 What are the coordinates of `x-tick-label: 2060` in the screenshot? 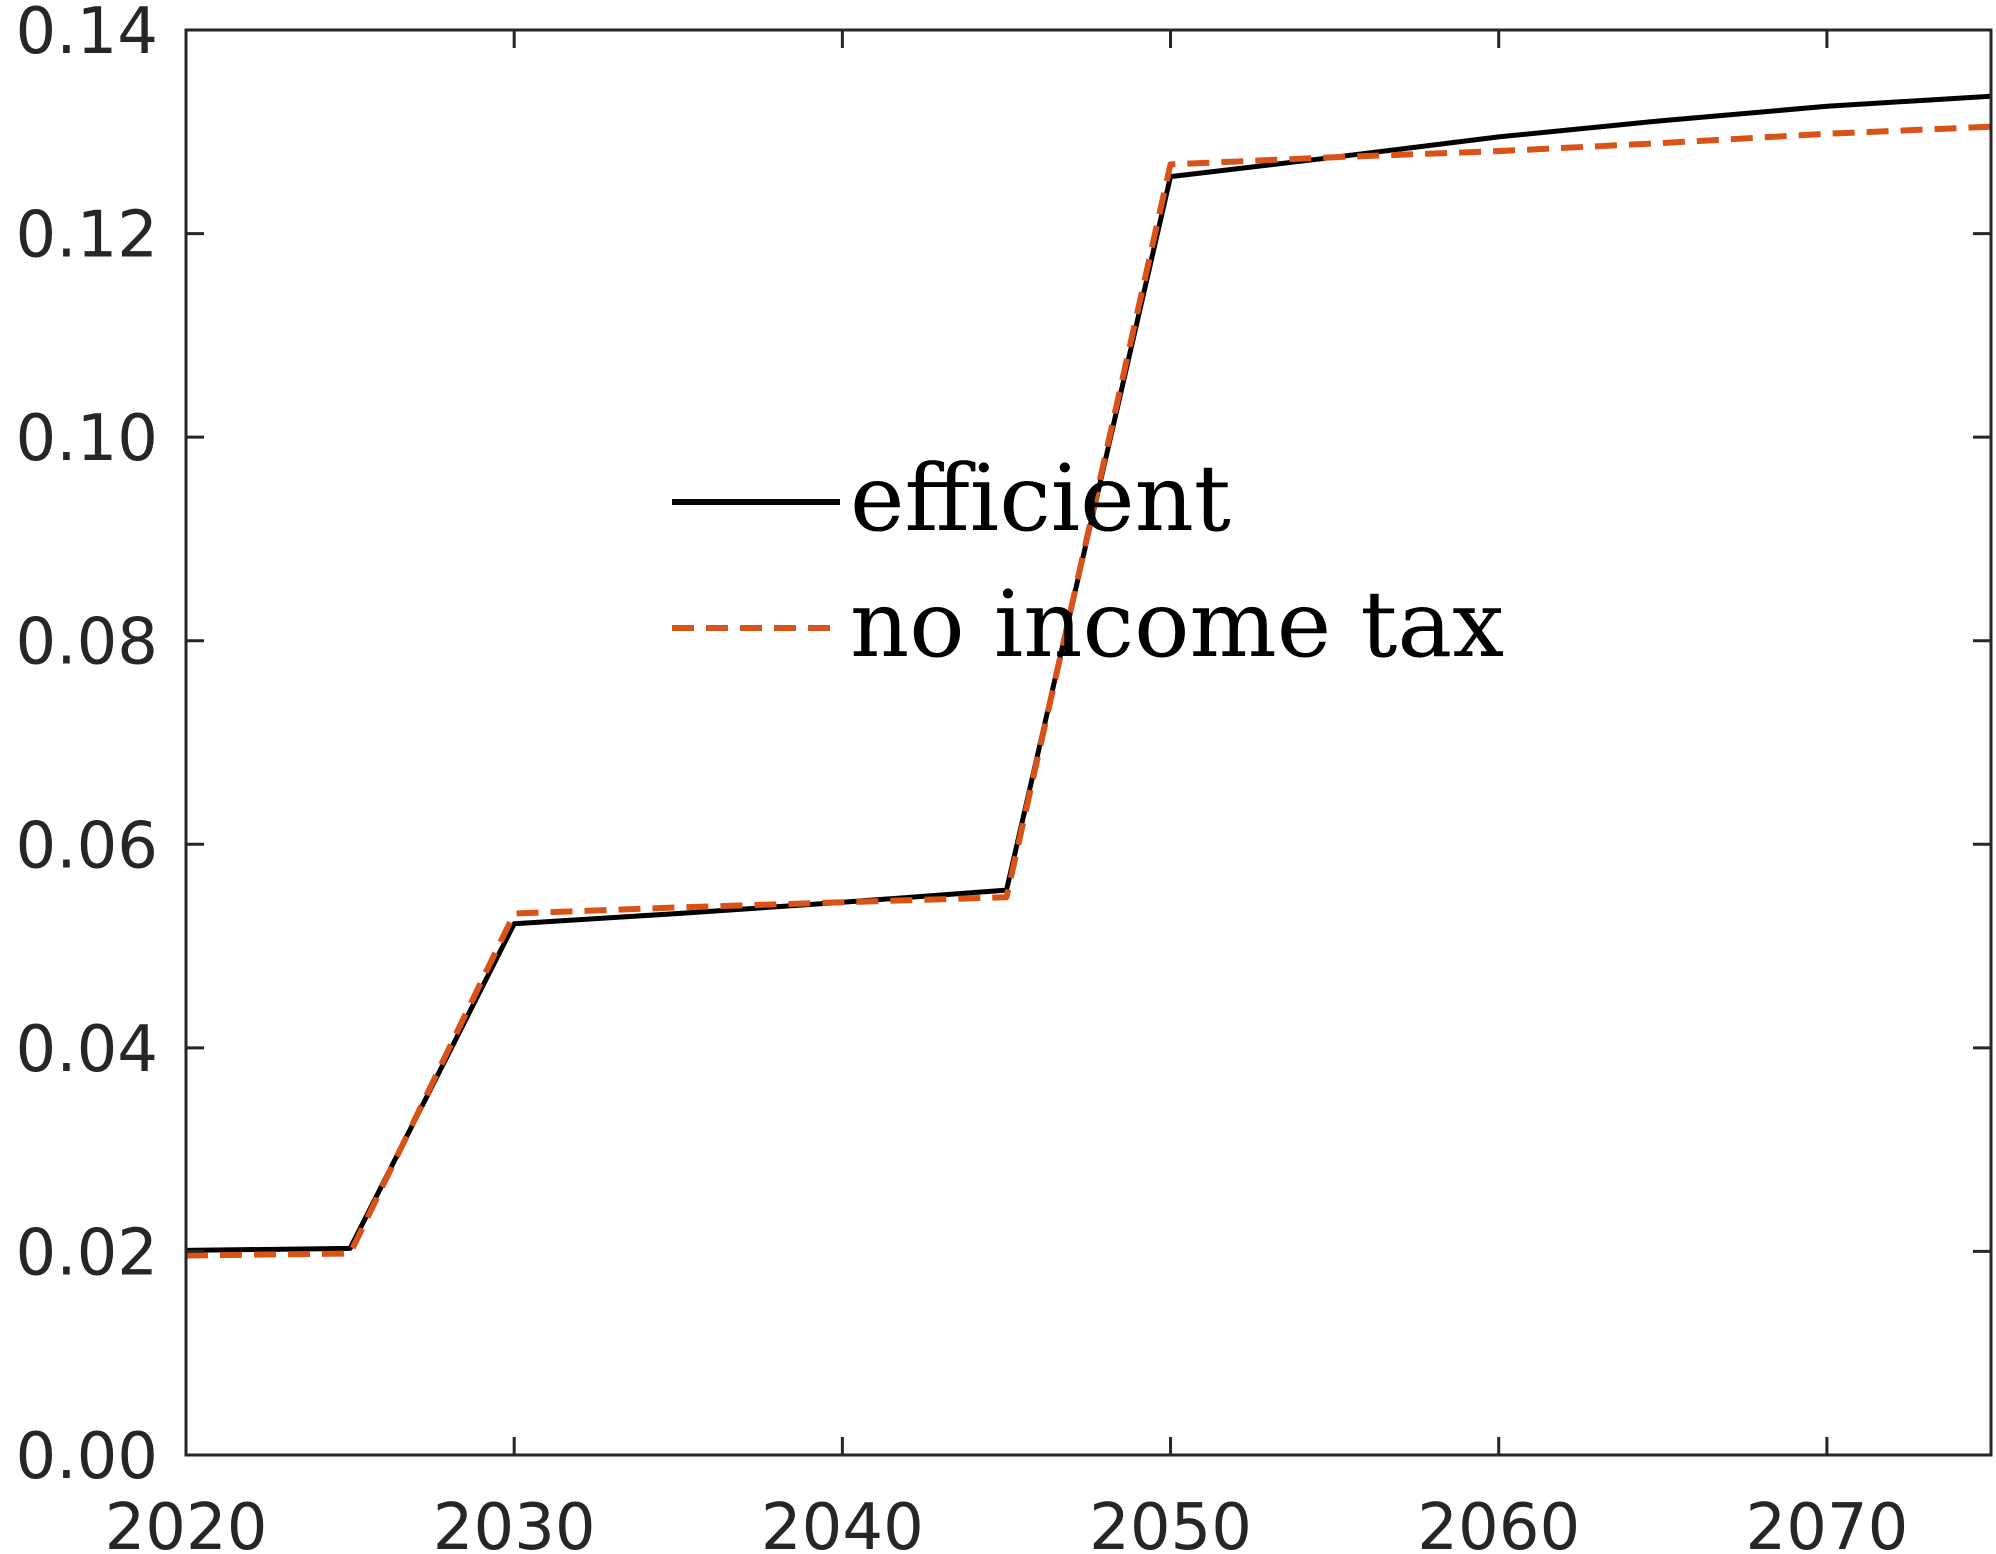 It's located at (1498, 1522).